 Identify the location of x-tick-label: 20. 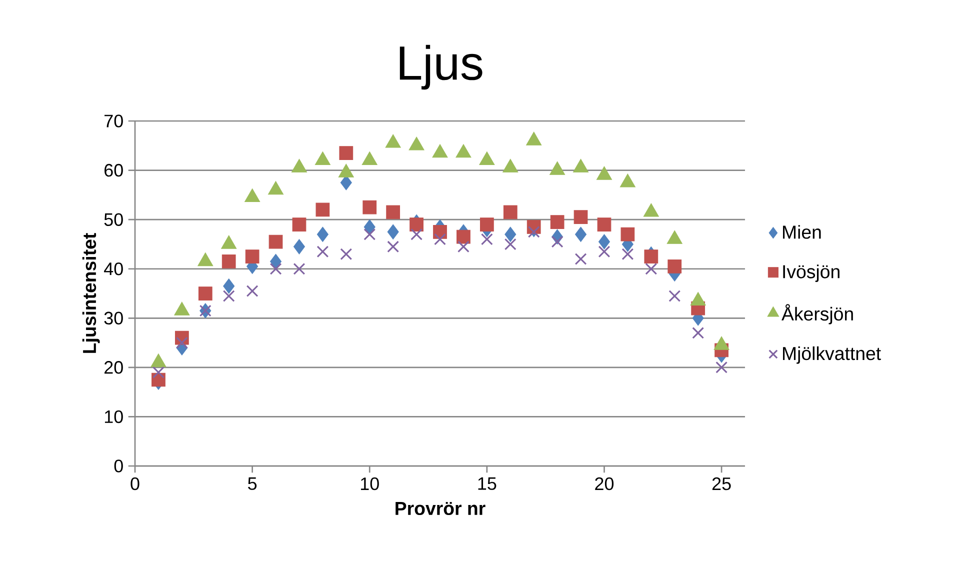
(604, 483).